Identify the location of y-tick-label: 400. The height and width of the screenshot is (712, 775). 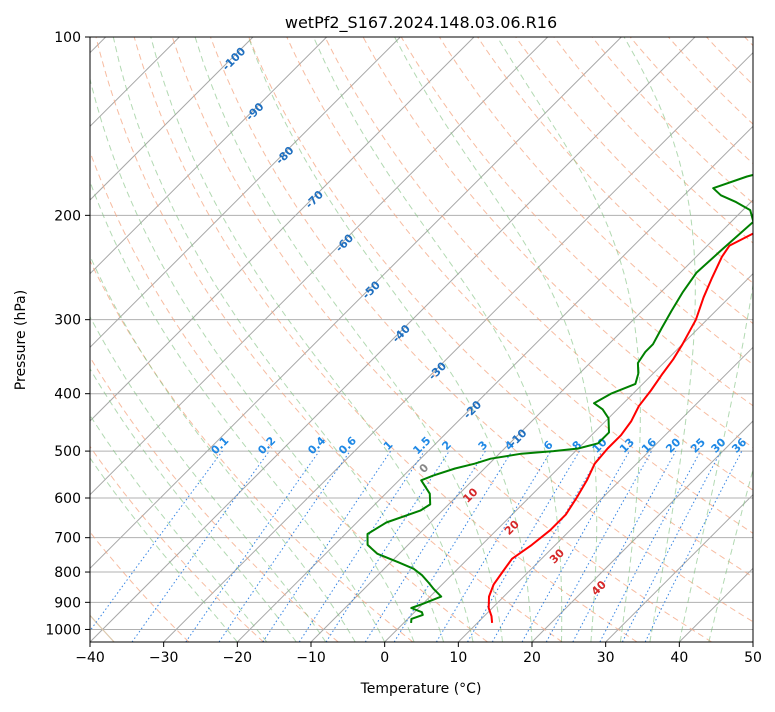
(67, 395).